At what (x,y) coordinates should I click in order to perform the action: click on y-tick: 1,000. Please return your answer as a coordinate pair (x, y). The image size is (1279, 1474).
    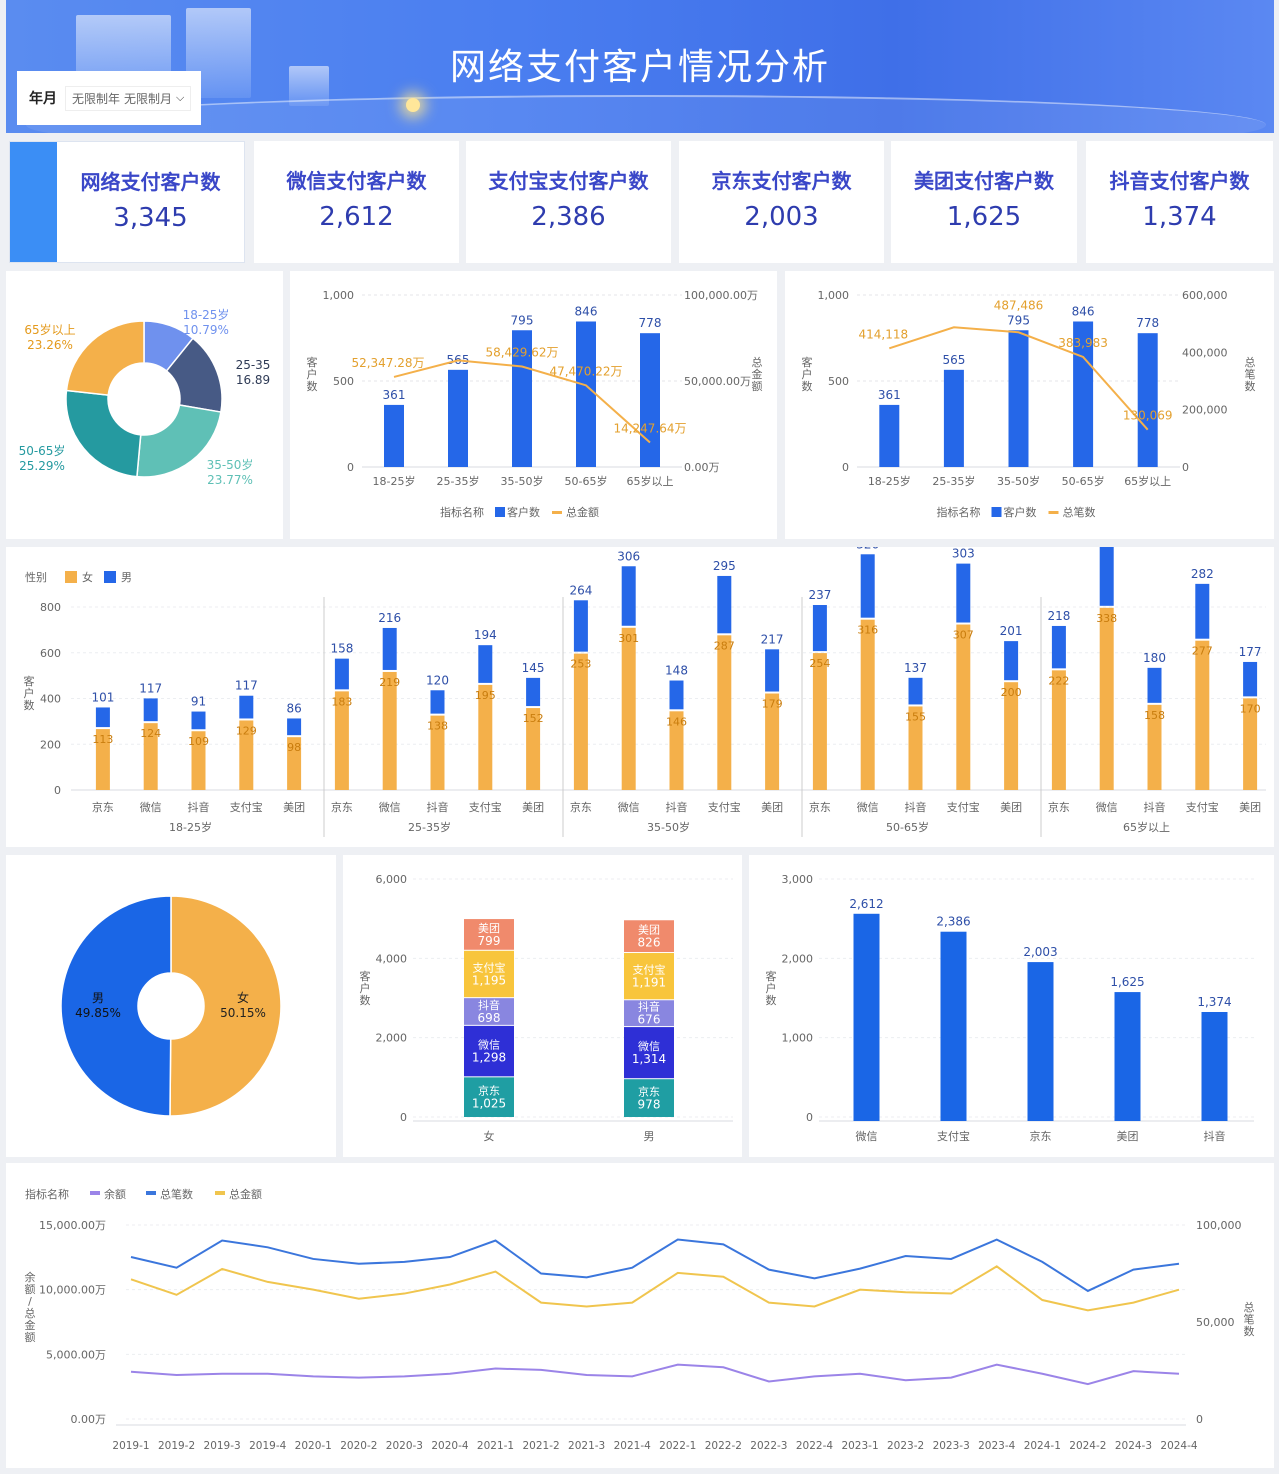
    Looking at the image, I should click on (834, 295).